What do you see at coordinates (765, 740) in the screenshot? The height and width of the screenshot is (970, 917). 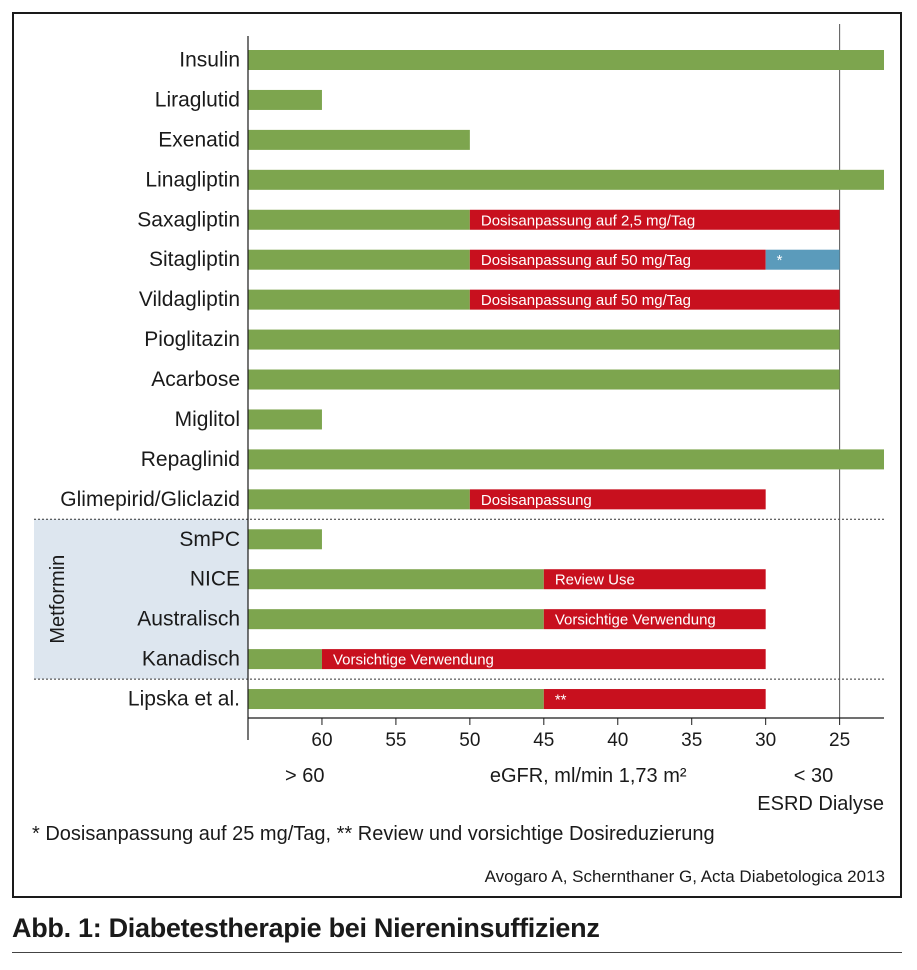 I see `x-tick-label: 30` at bounding box center [765, 740].